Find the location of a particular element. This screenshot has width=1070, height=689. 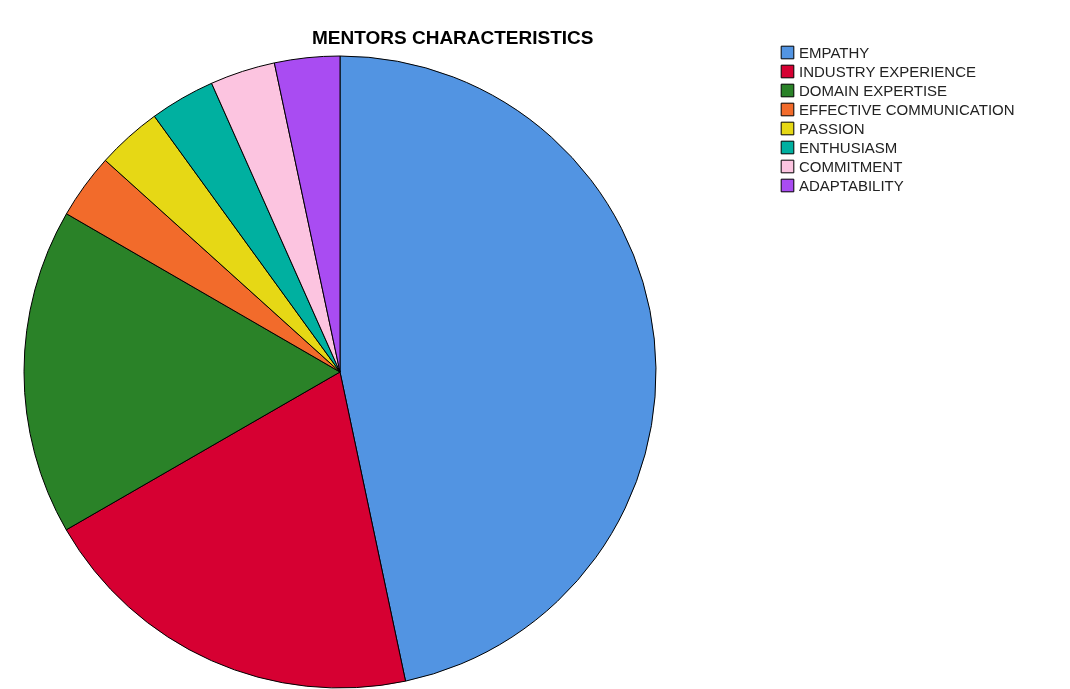

legend-label: COMMITMENT is located at coordinates (851, 166).